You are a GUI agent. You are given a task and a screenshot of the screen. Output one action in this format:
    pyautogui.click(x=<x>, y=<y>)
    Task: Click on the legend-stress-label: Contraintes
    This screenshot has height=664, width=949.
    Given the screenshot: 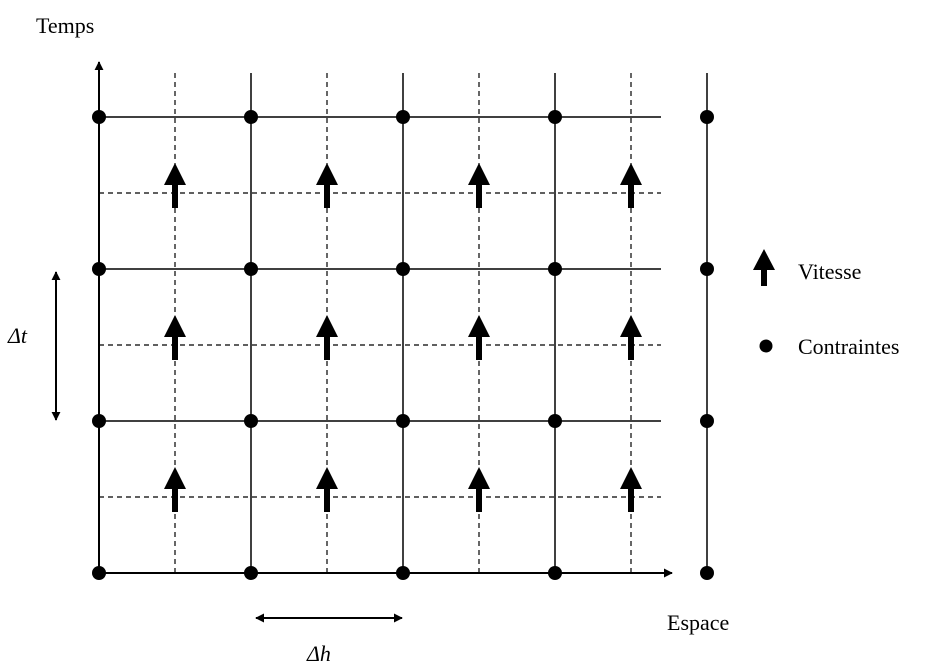 What is the action you would take?
    pyautogui.click(x=848, y=346)
    